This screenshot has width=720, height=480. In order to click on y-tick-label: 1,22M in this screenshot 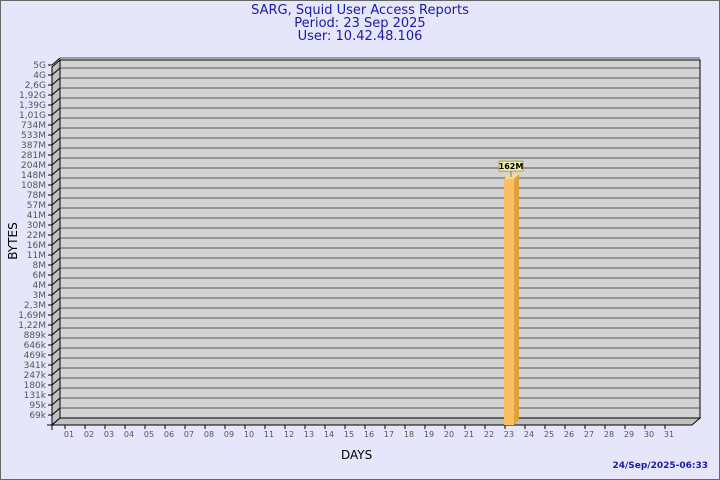, I will do `click(32, 326)`.